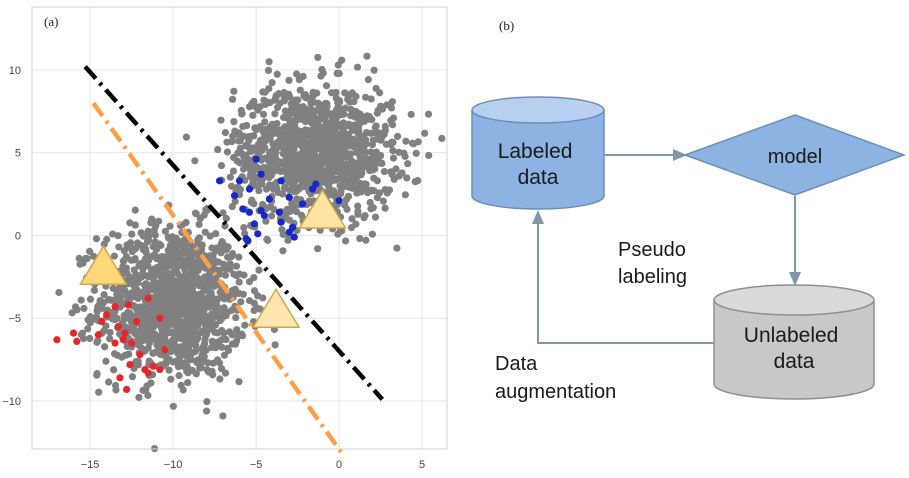 This screenshot has height=478, width=909. Describe the element at coordinates (794, 155) in the screenshot. I see `model-diamond: model` at that location.